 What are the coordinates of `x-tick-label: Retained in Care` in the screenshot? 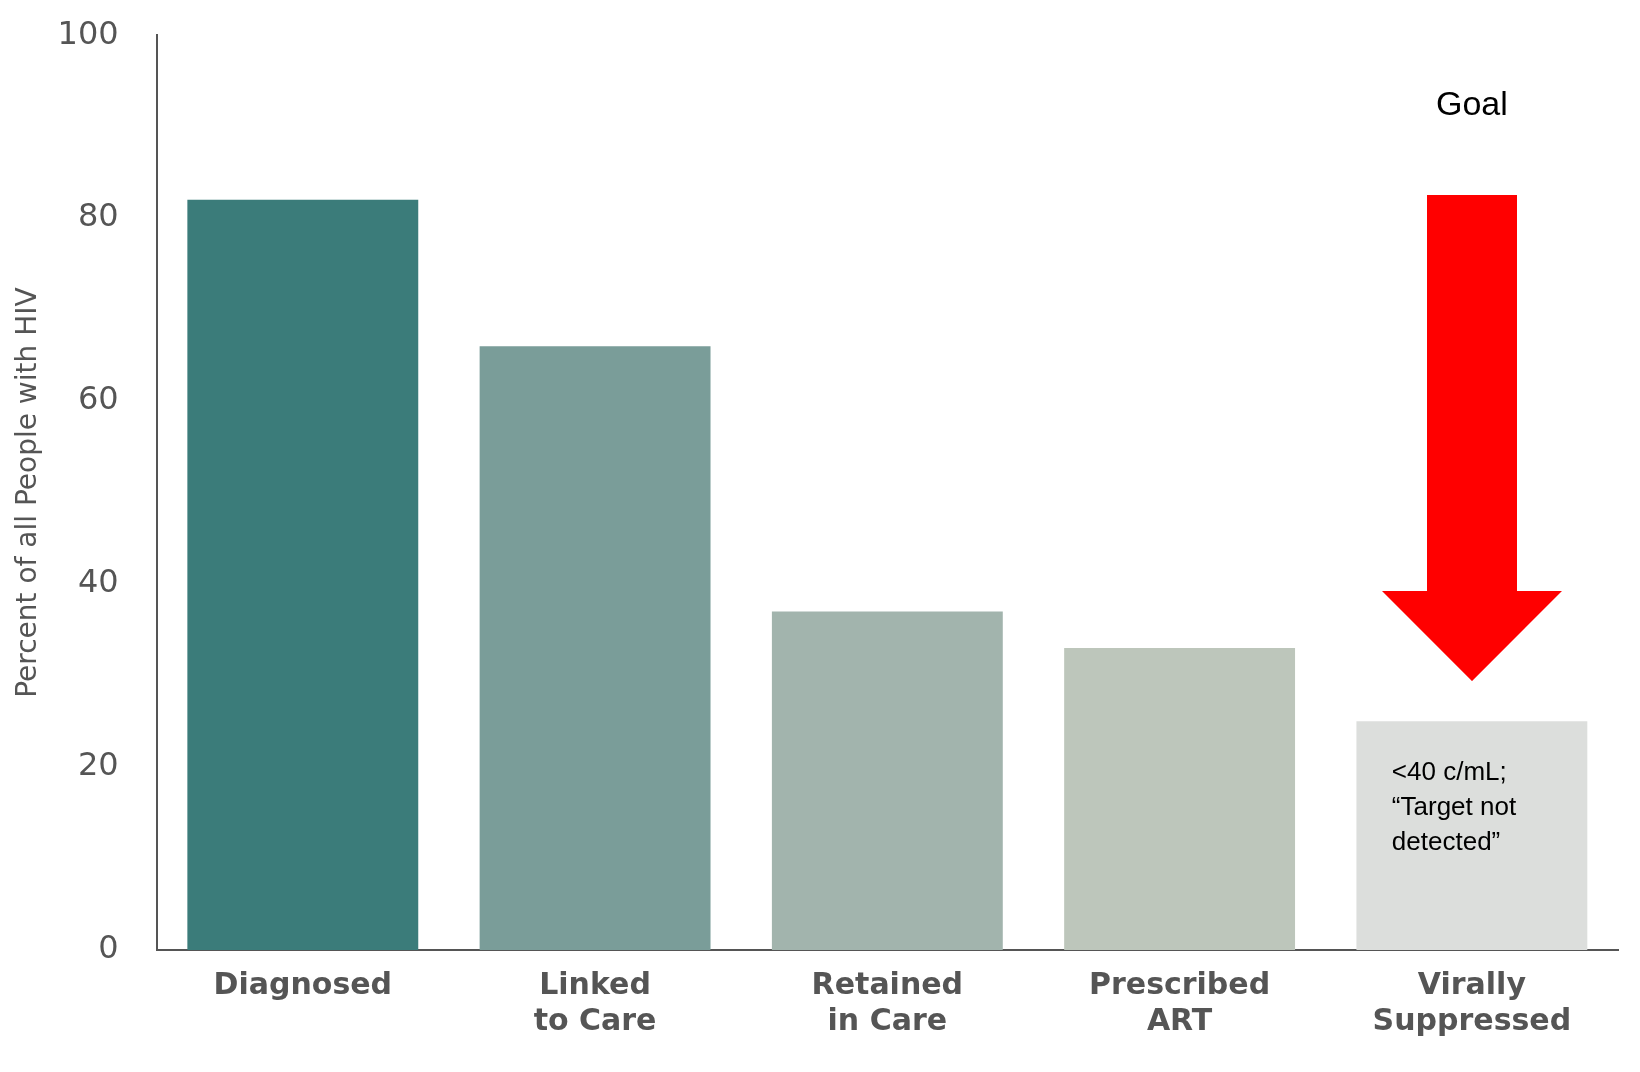 It's located at (887, 1001).